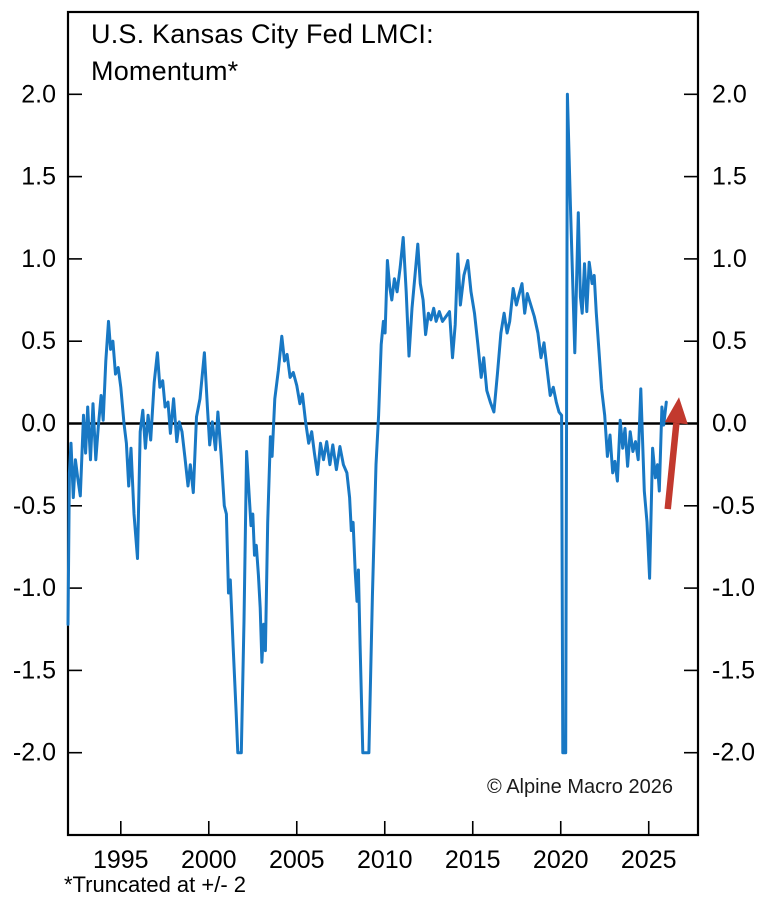 The image size is (768, 912). What do you see at coordinates (729, 424) in the screenshot?
I see `y-axis-label-right: 0.0` at bounding box center [729, 424].